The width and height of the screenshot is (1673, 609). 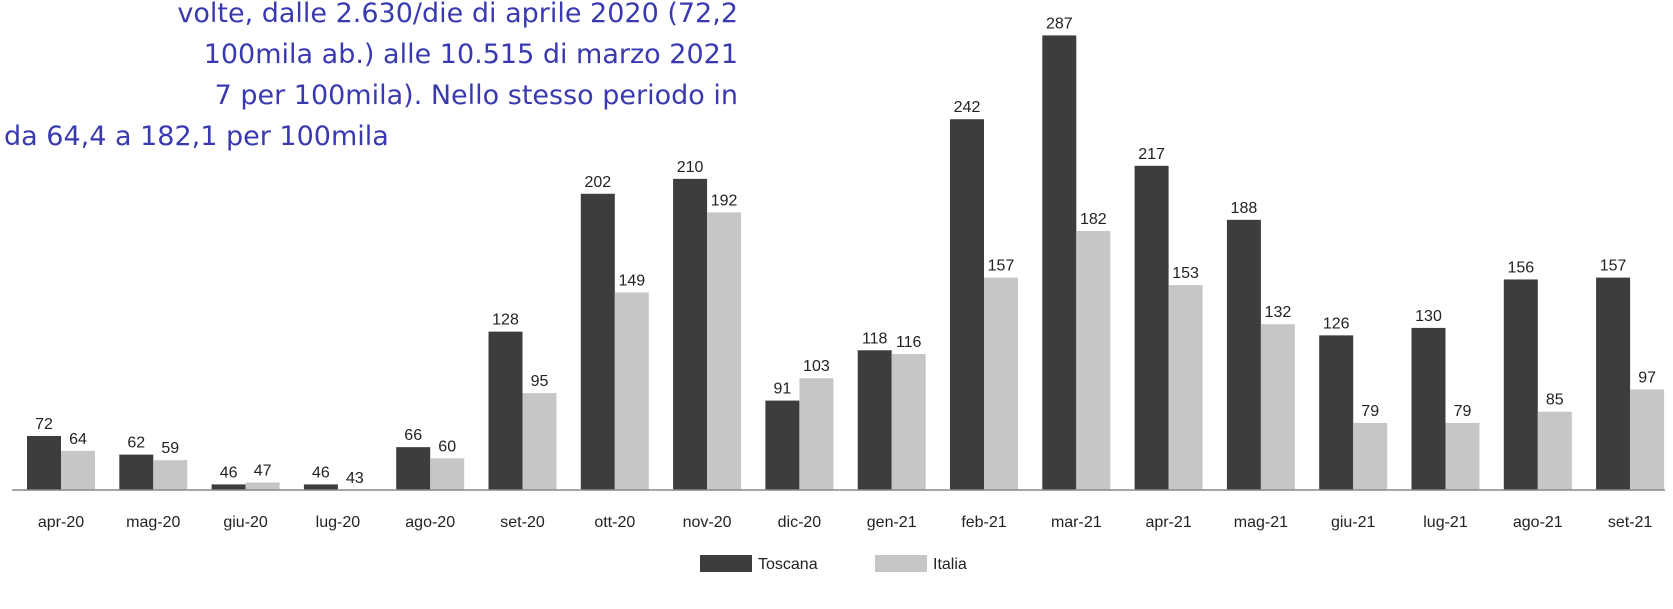 I want to click on value-label: 72, so click(x=44, y=424).